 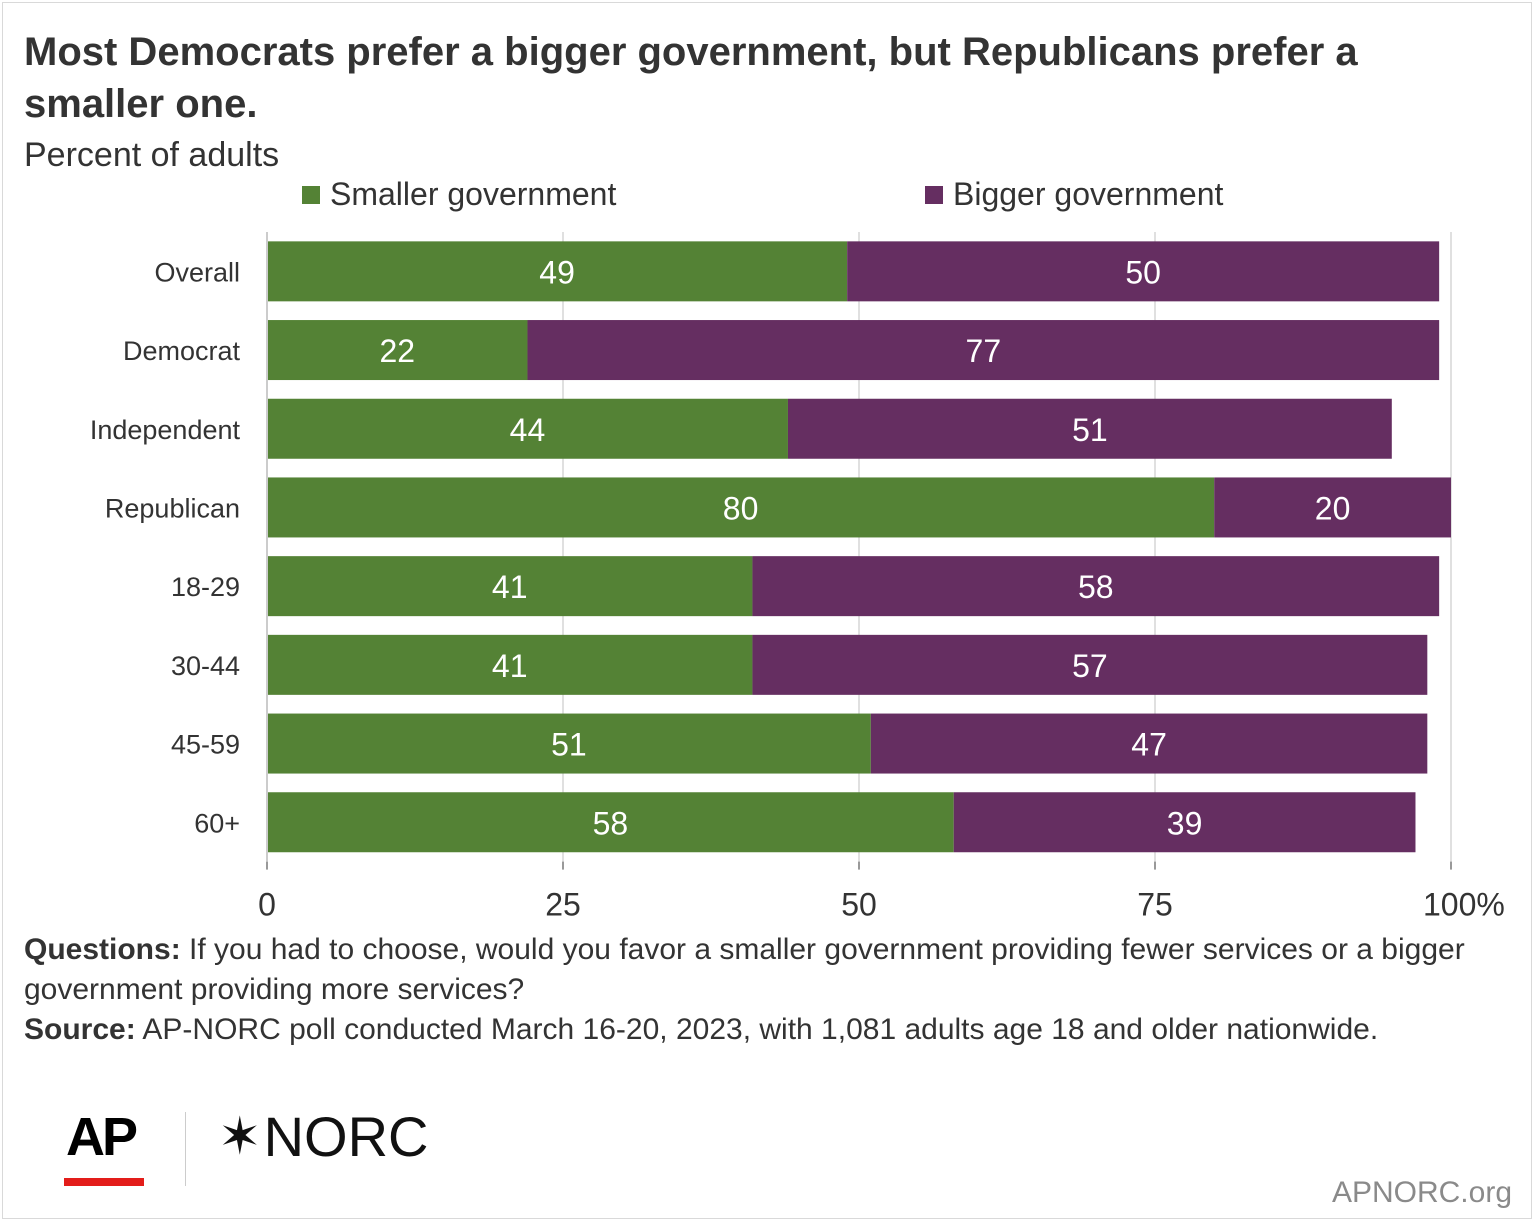 What do you see at coordinates (473, 194) in the screenshot?
I see `legend-label-smaller: Smaller government` at bounding box center [473, 194].